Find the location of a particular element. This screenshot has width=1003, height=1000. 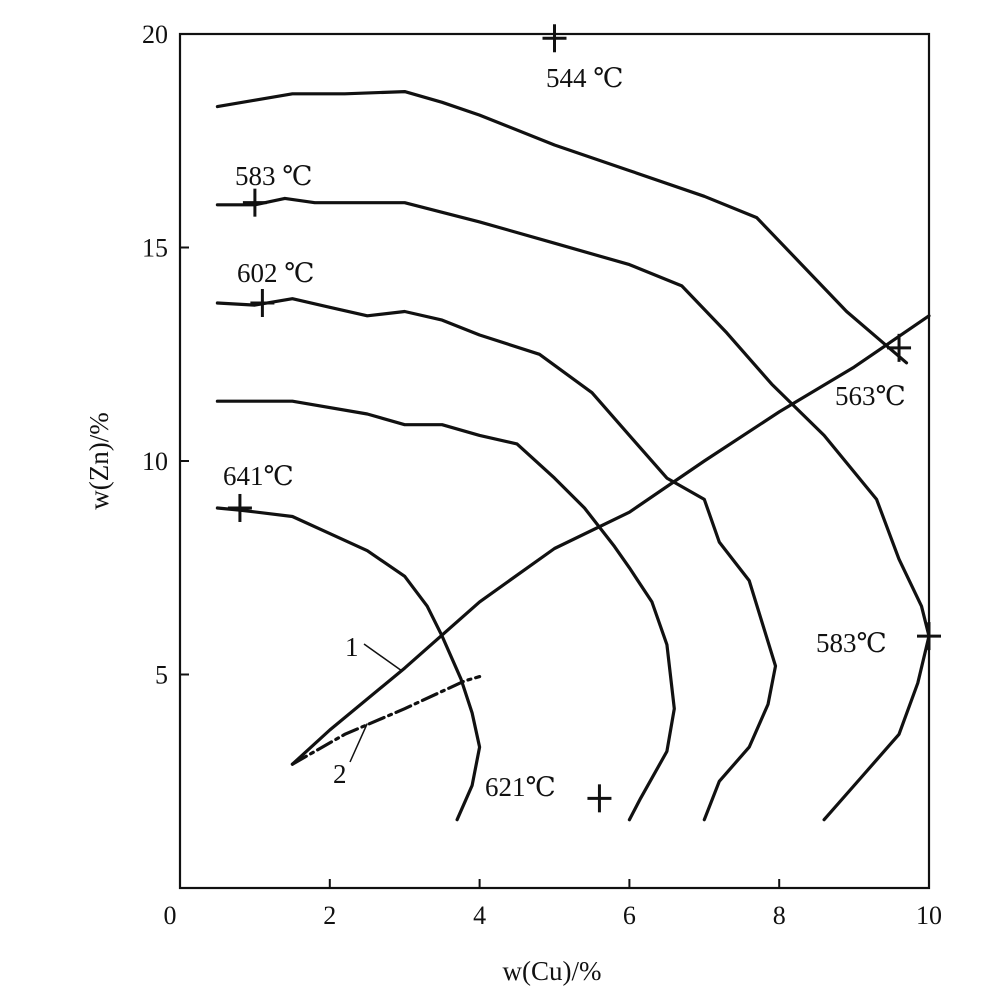

temperature-label: 583℃ is located at coordinates (851, 643).